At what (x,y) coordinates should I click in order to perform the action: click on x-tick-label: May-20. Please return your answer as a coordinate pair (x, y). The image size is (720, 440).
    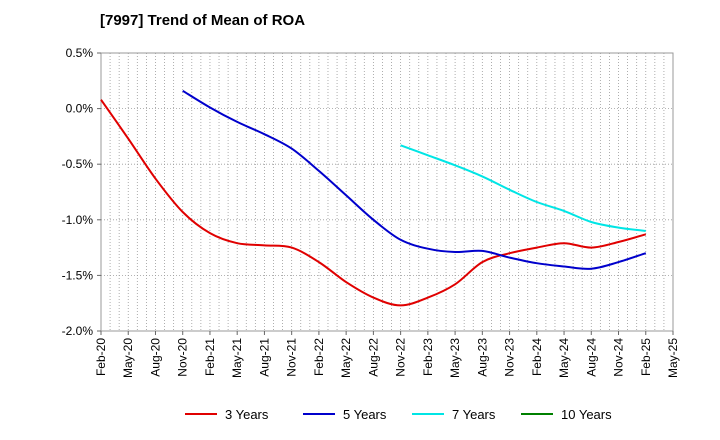
    Looking at the image, I should click on (128, 358).